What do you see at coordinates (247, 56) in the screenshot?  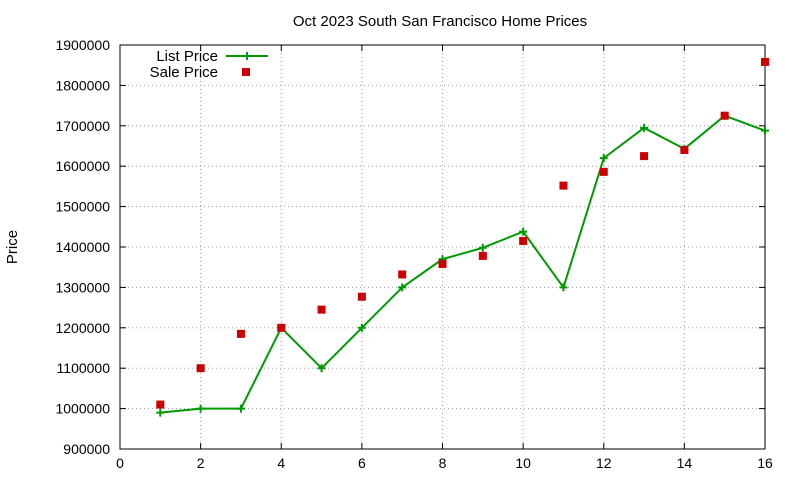 I see `legend-plus-swatch` at bounding box center [247, 56].